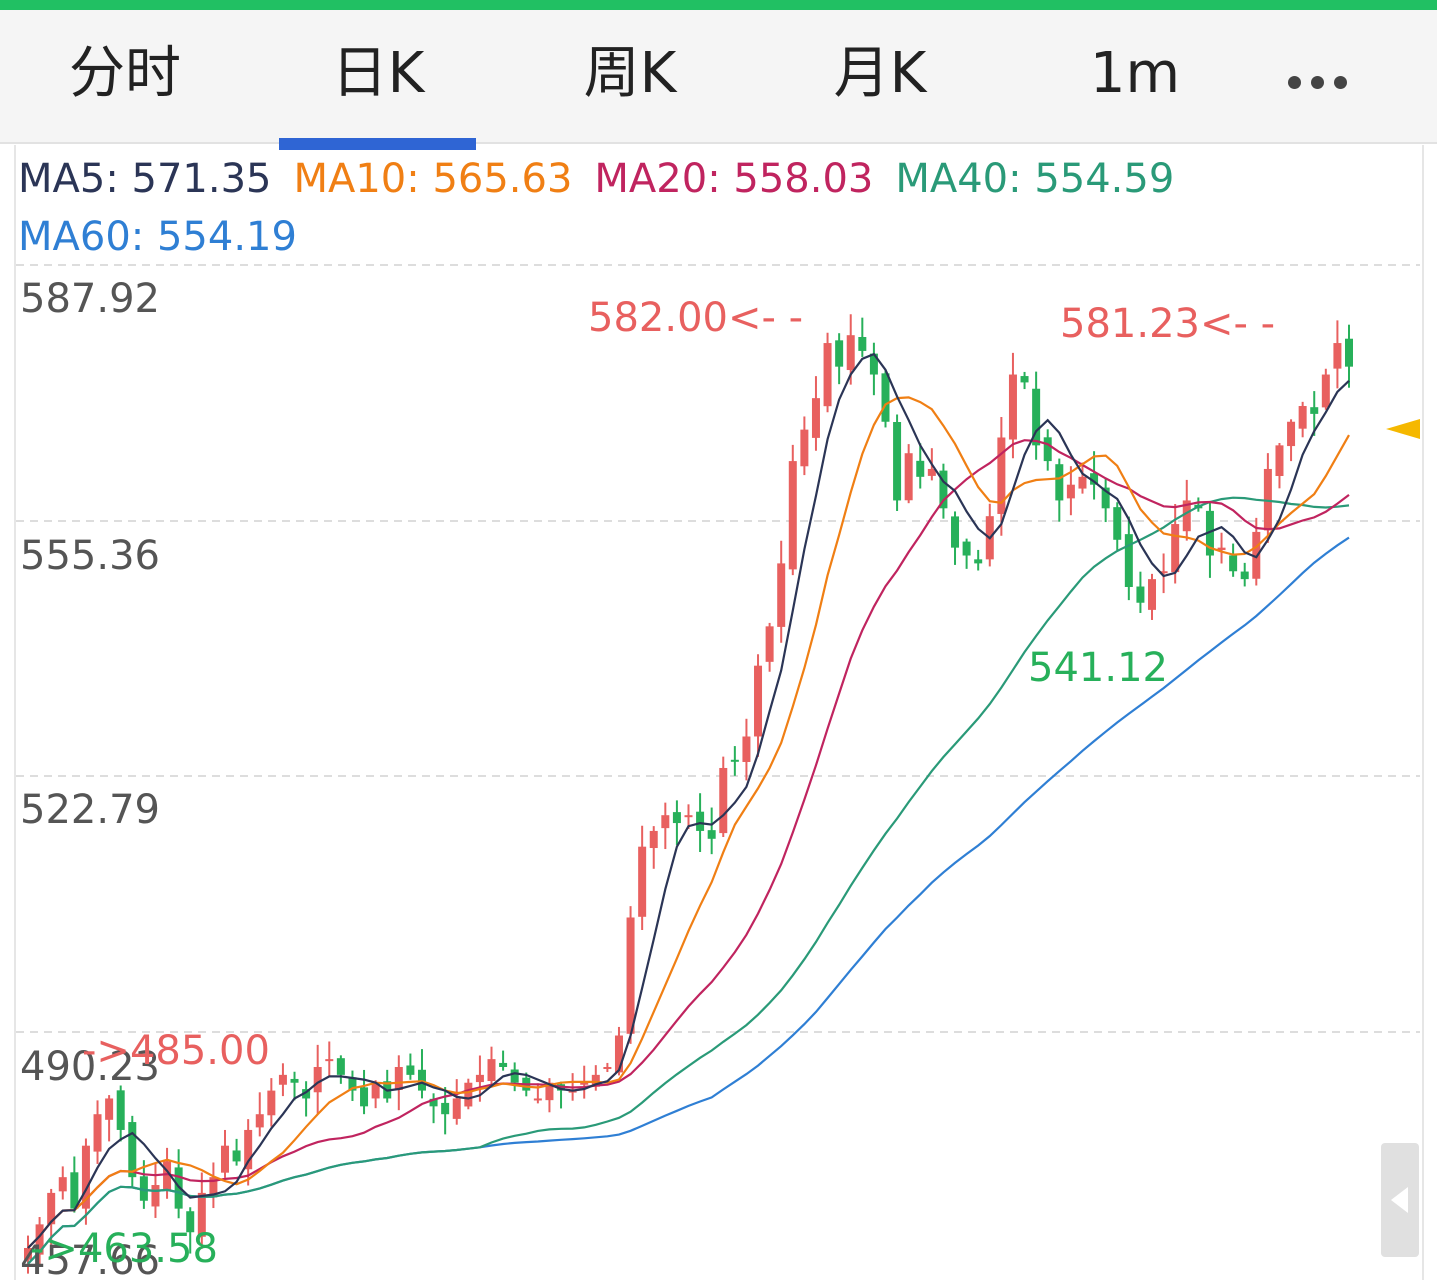 This screenshot has height=1284, width=1437. What do you see at coordinates (157, 237) in the screenshot?
I see `ma60-value: MA60: 554.19` at bounding box center [157, 237].